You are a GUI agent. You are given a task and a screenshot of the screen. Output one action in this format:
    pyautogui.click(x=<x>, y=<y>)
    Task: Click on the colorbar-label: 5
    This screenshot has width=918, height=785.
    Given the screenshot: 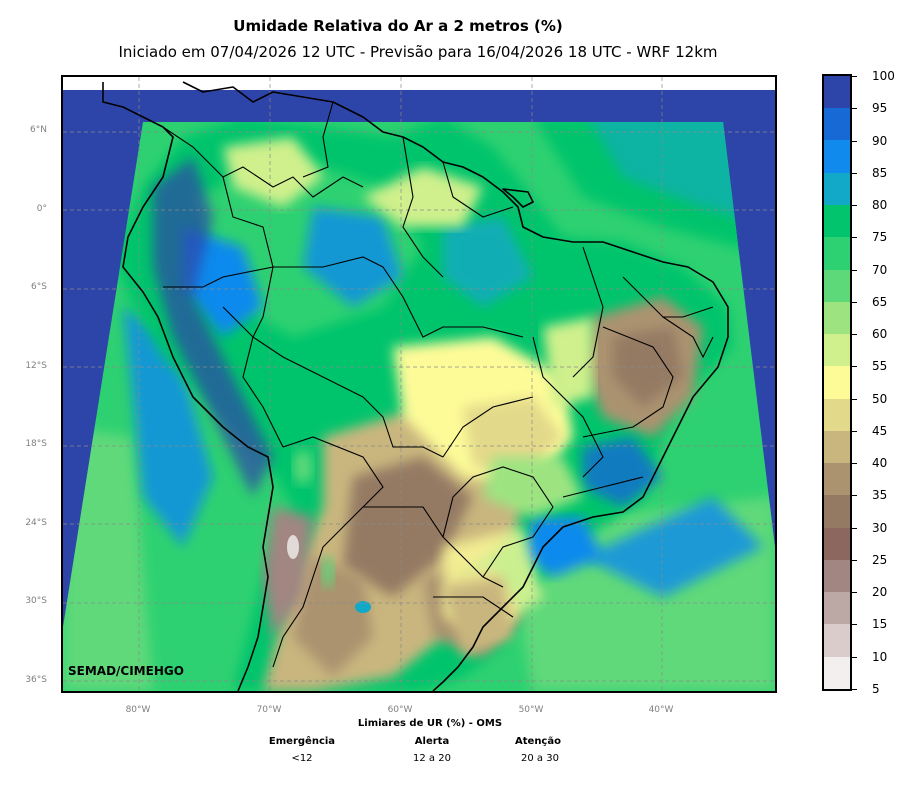 What is the action you would take?
    pyautogui.click(x=876, y=689)
    